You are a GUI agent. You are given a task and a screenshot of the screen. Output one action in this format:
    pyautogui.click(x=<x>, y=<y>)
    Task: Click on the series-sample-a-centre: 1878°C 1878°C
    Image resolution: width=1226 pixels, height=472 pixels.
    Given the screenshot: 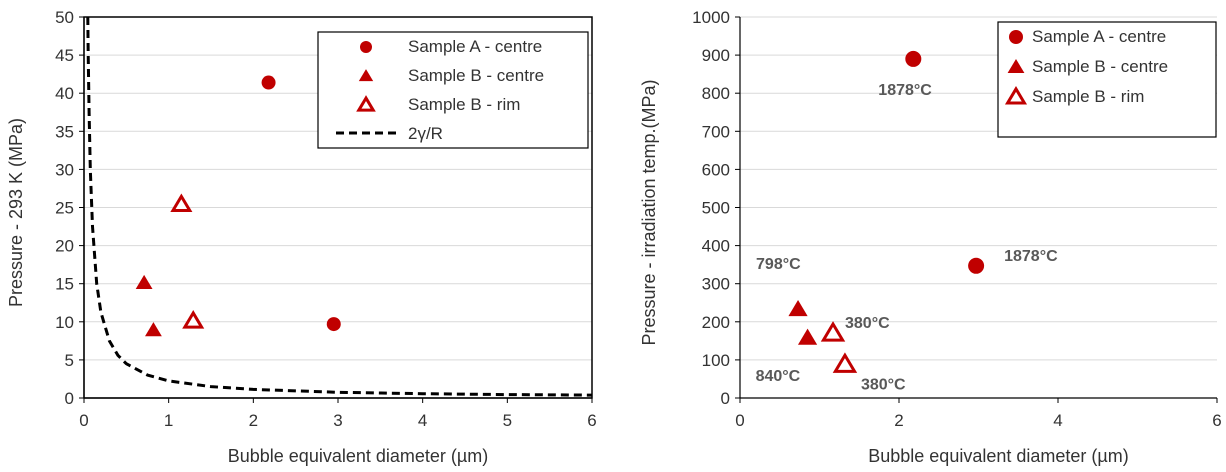 What is the action you would take?
    pyautogui.click(x=968, y=162)
    